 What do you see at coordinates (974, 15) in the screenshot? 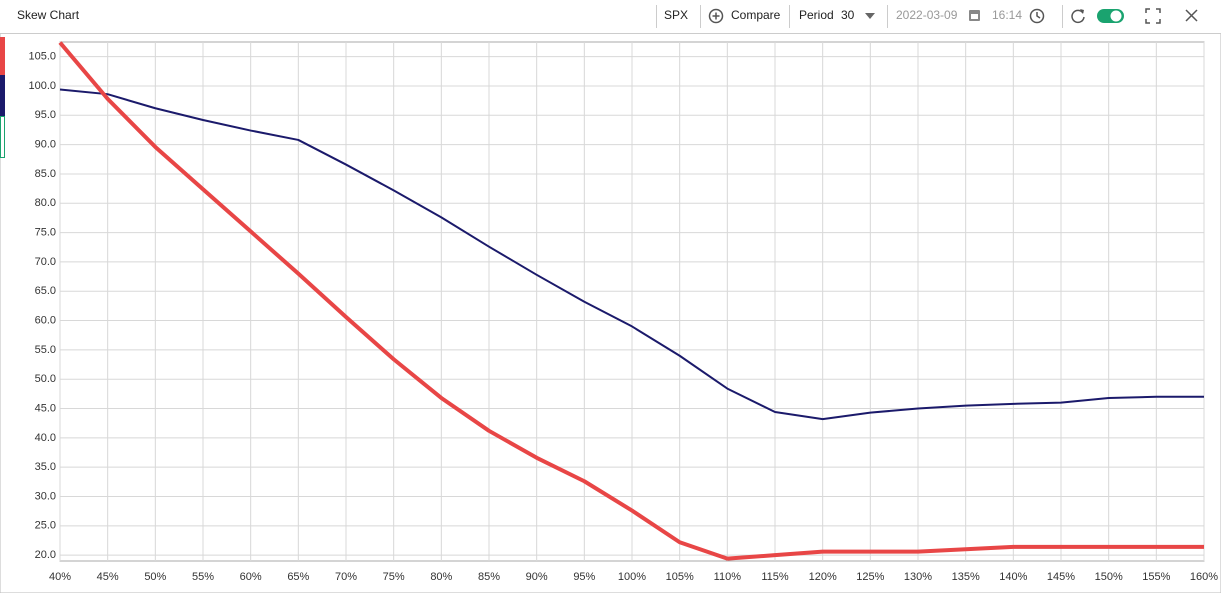
I see `calendar-icon` at bounding box center [974, 15].